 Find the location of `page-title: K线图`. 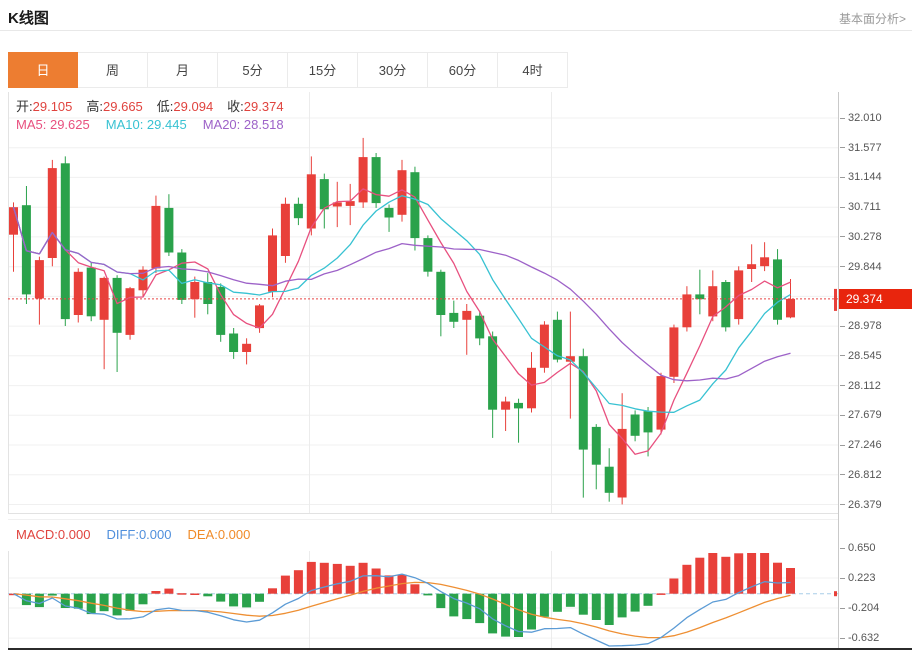

page-title: K线图 is located at coordinates (28, 18).